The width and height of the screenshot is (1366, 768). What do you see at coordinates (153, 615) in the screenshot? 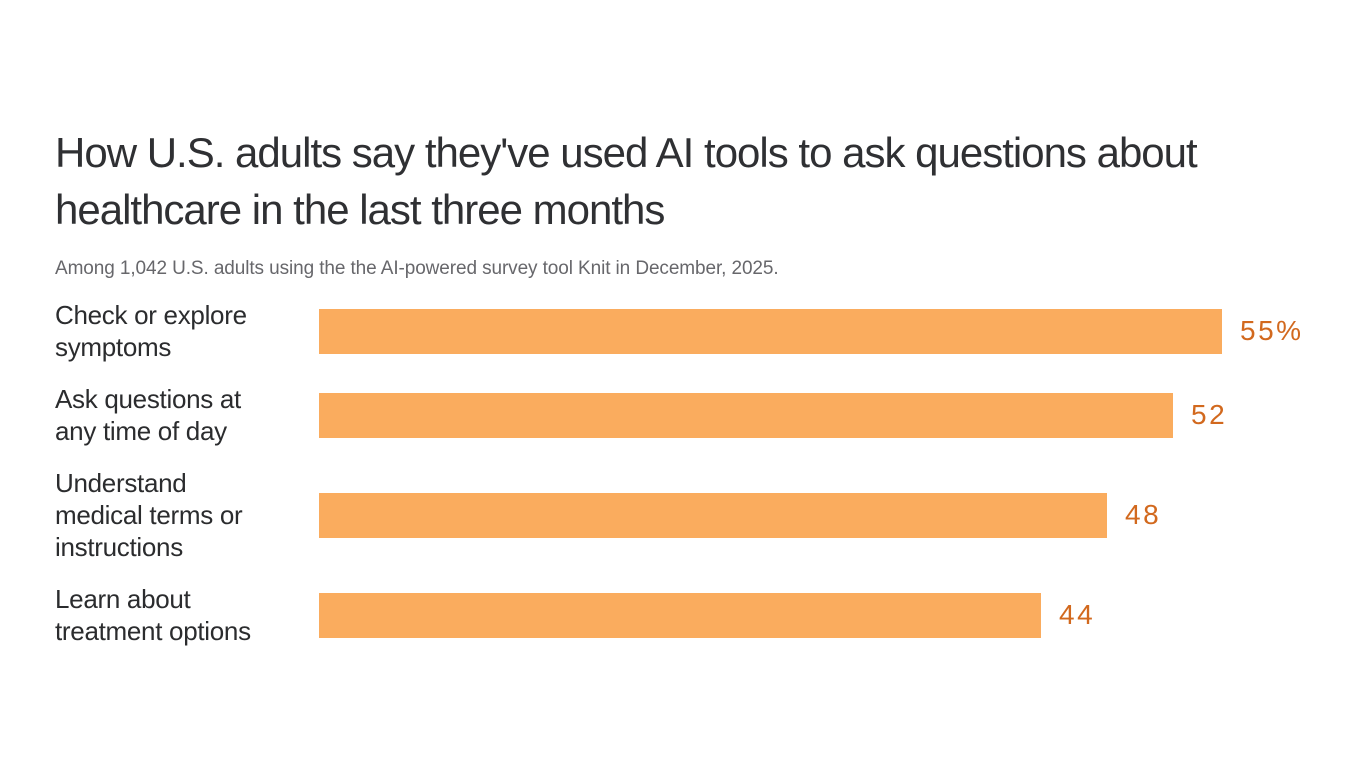
I see `category-label: Learn about treatment options` at bounding box center [153, 615].